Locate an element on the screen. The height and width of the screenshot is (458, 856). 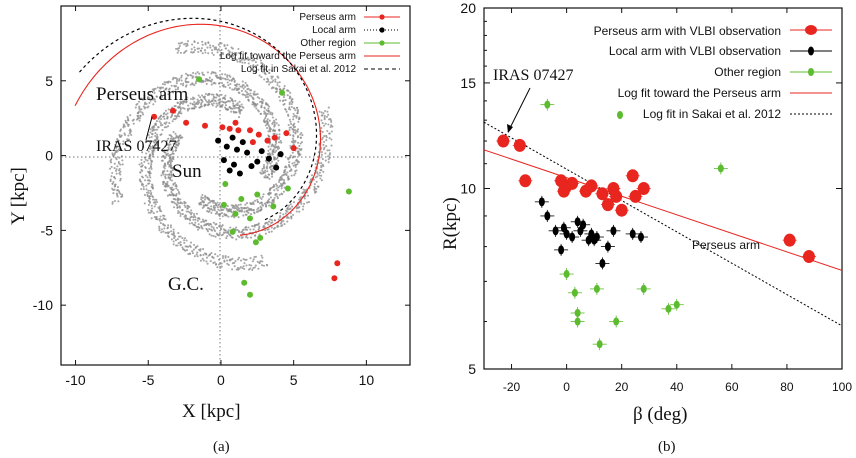
local-arm-with-vlbi-observation-point is located at coordinates (596, 237).